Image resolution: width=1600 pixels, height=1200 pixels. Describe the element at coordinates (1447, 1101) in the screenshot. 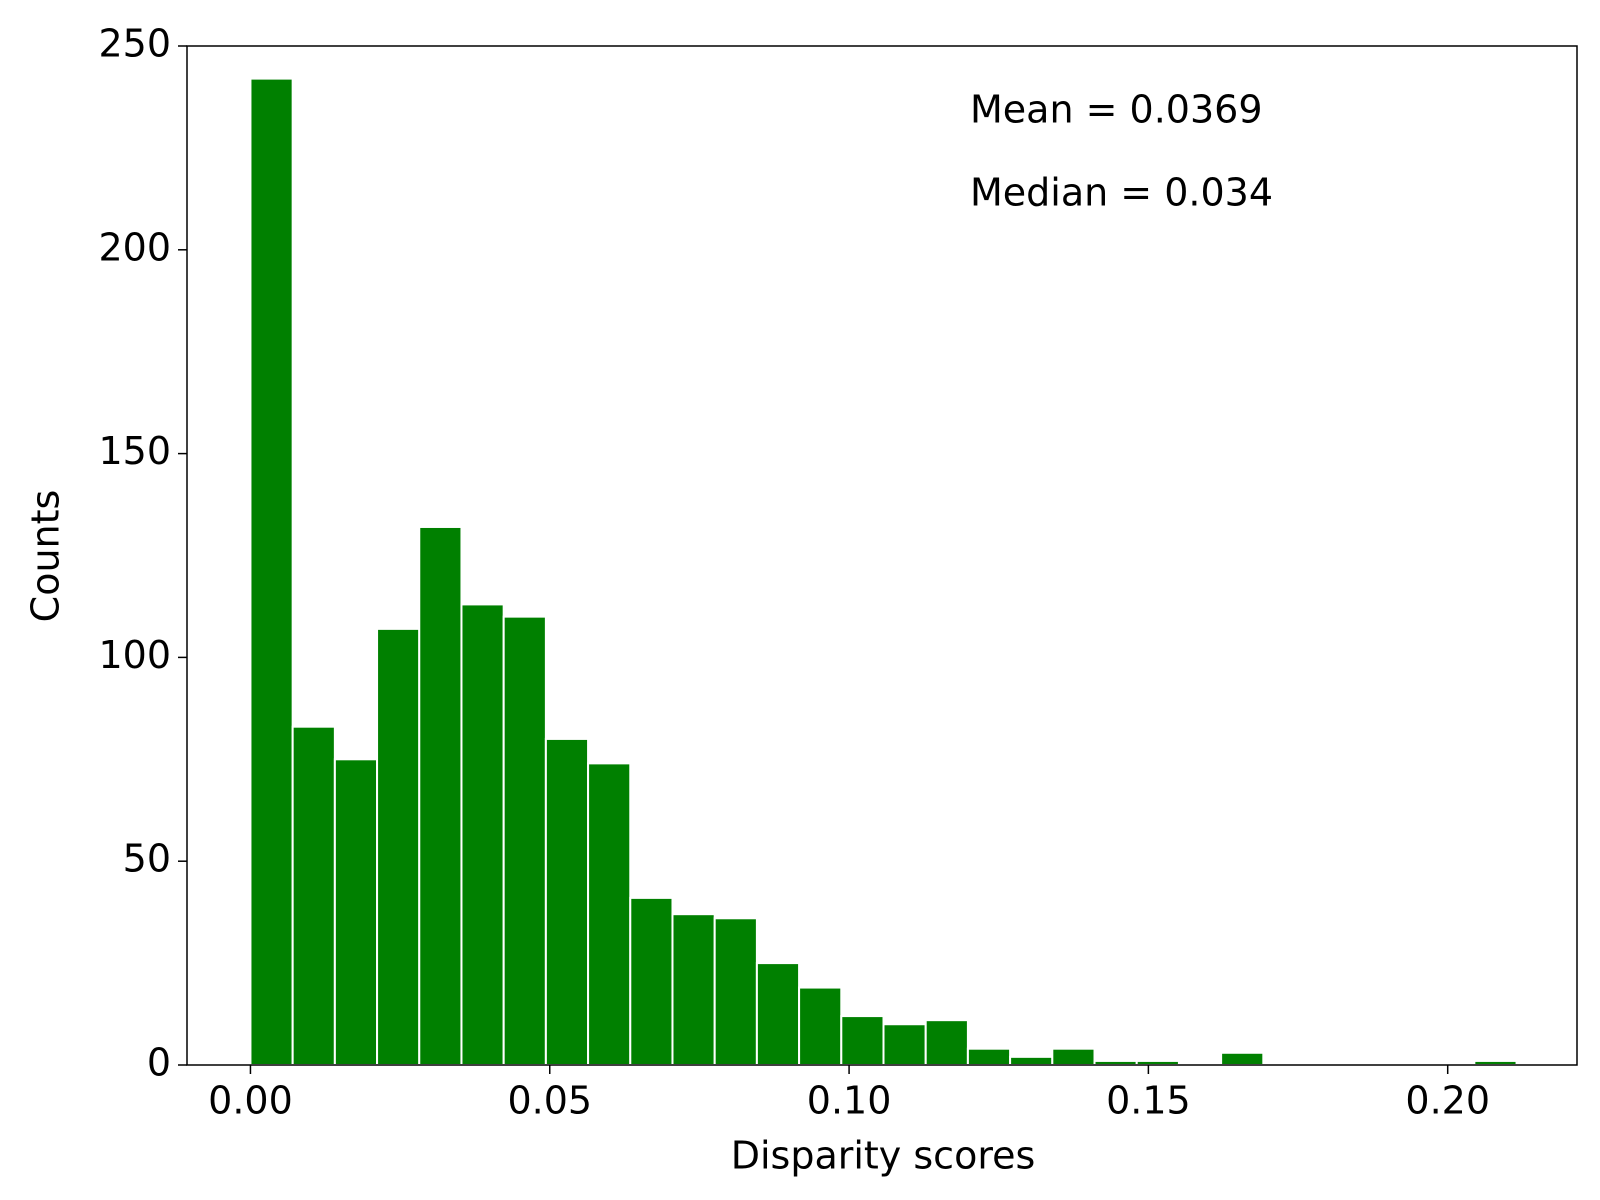

I see `x-tick-label: 0.20` at that location.